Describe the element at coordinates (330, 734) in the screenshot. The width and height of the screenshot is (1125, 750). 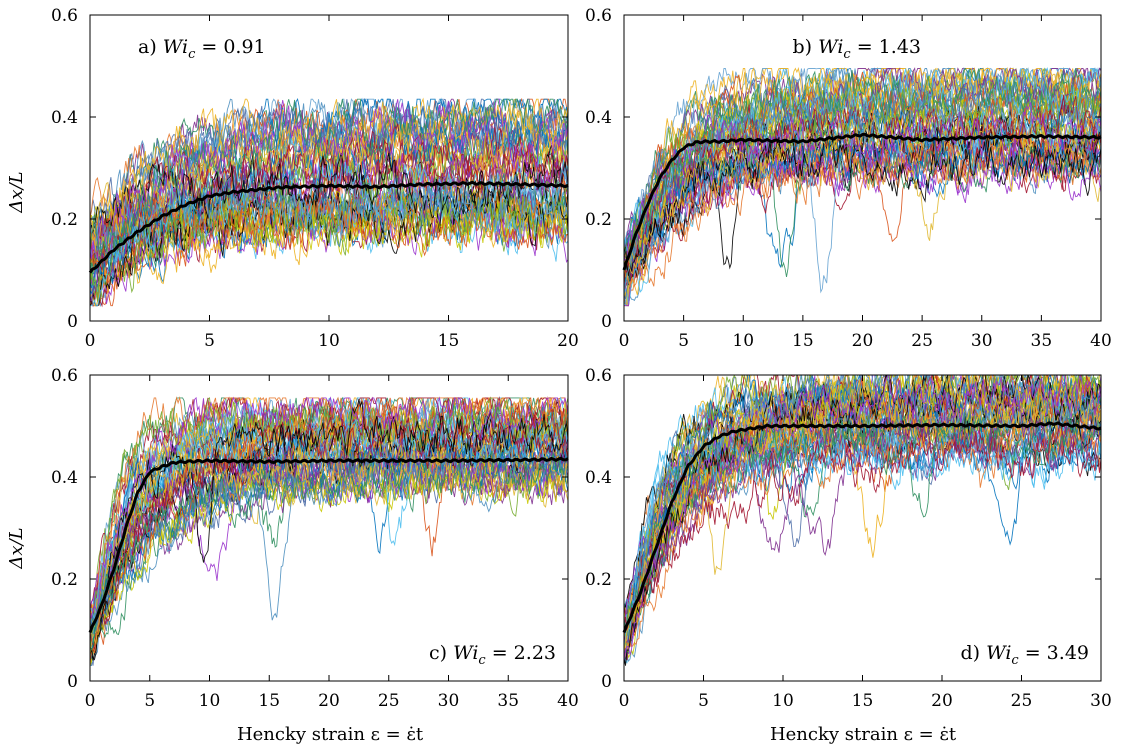
I see `xlabel-left: Hencky strain ε = ε̇t` at that location.